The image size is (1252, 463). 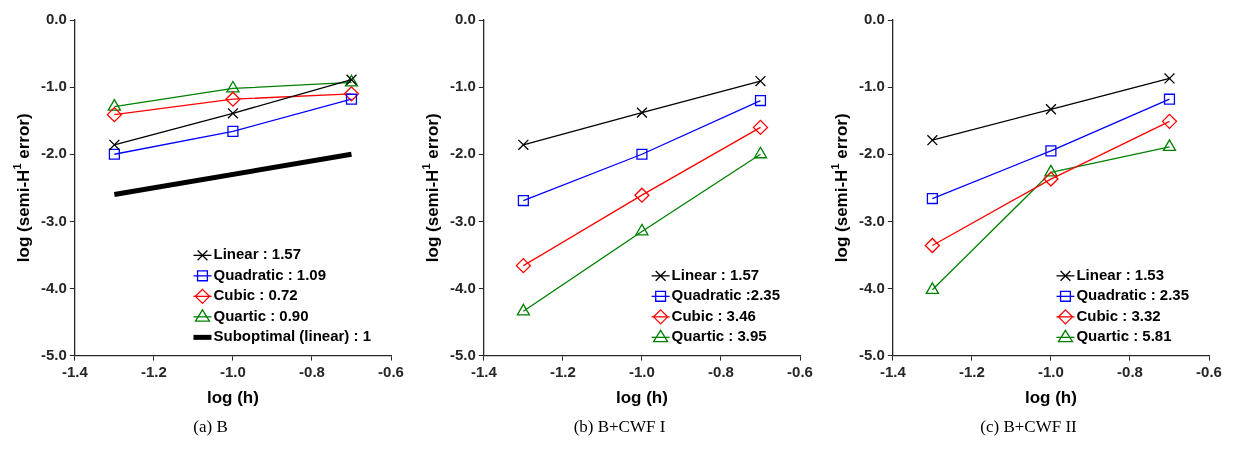 What do you see at coordinates (713, 315) in the screenshot?
I see `legend-label: Cubic : 3.46` at bounding box center [713, 315].